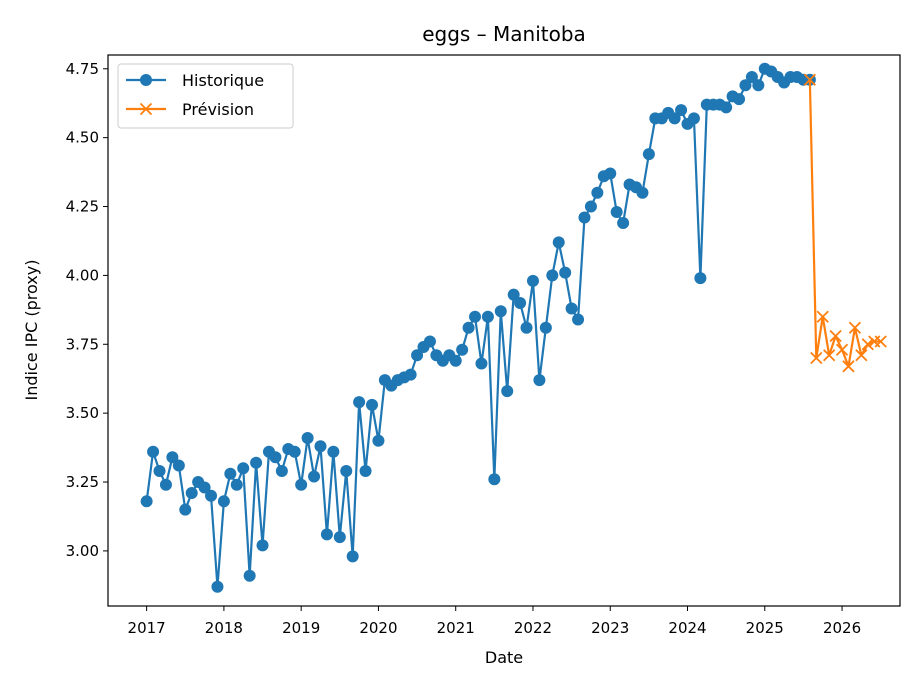  I want to click on y-tick-label: 3.25, so click(82, 482).